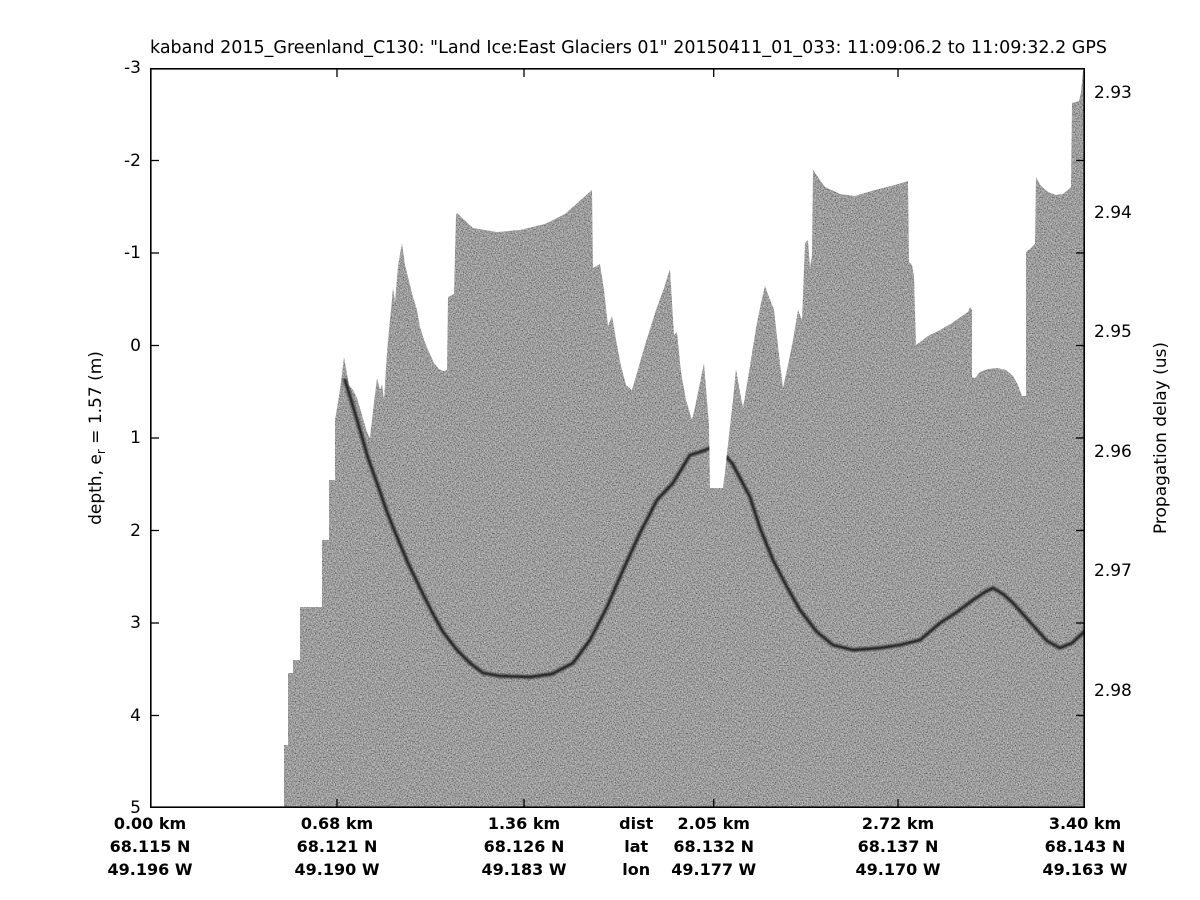 The image size is (1200, 900). I want to click on right-tick-label: 2.93, so click(1113, 93).